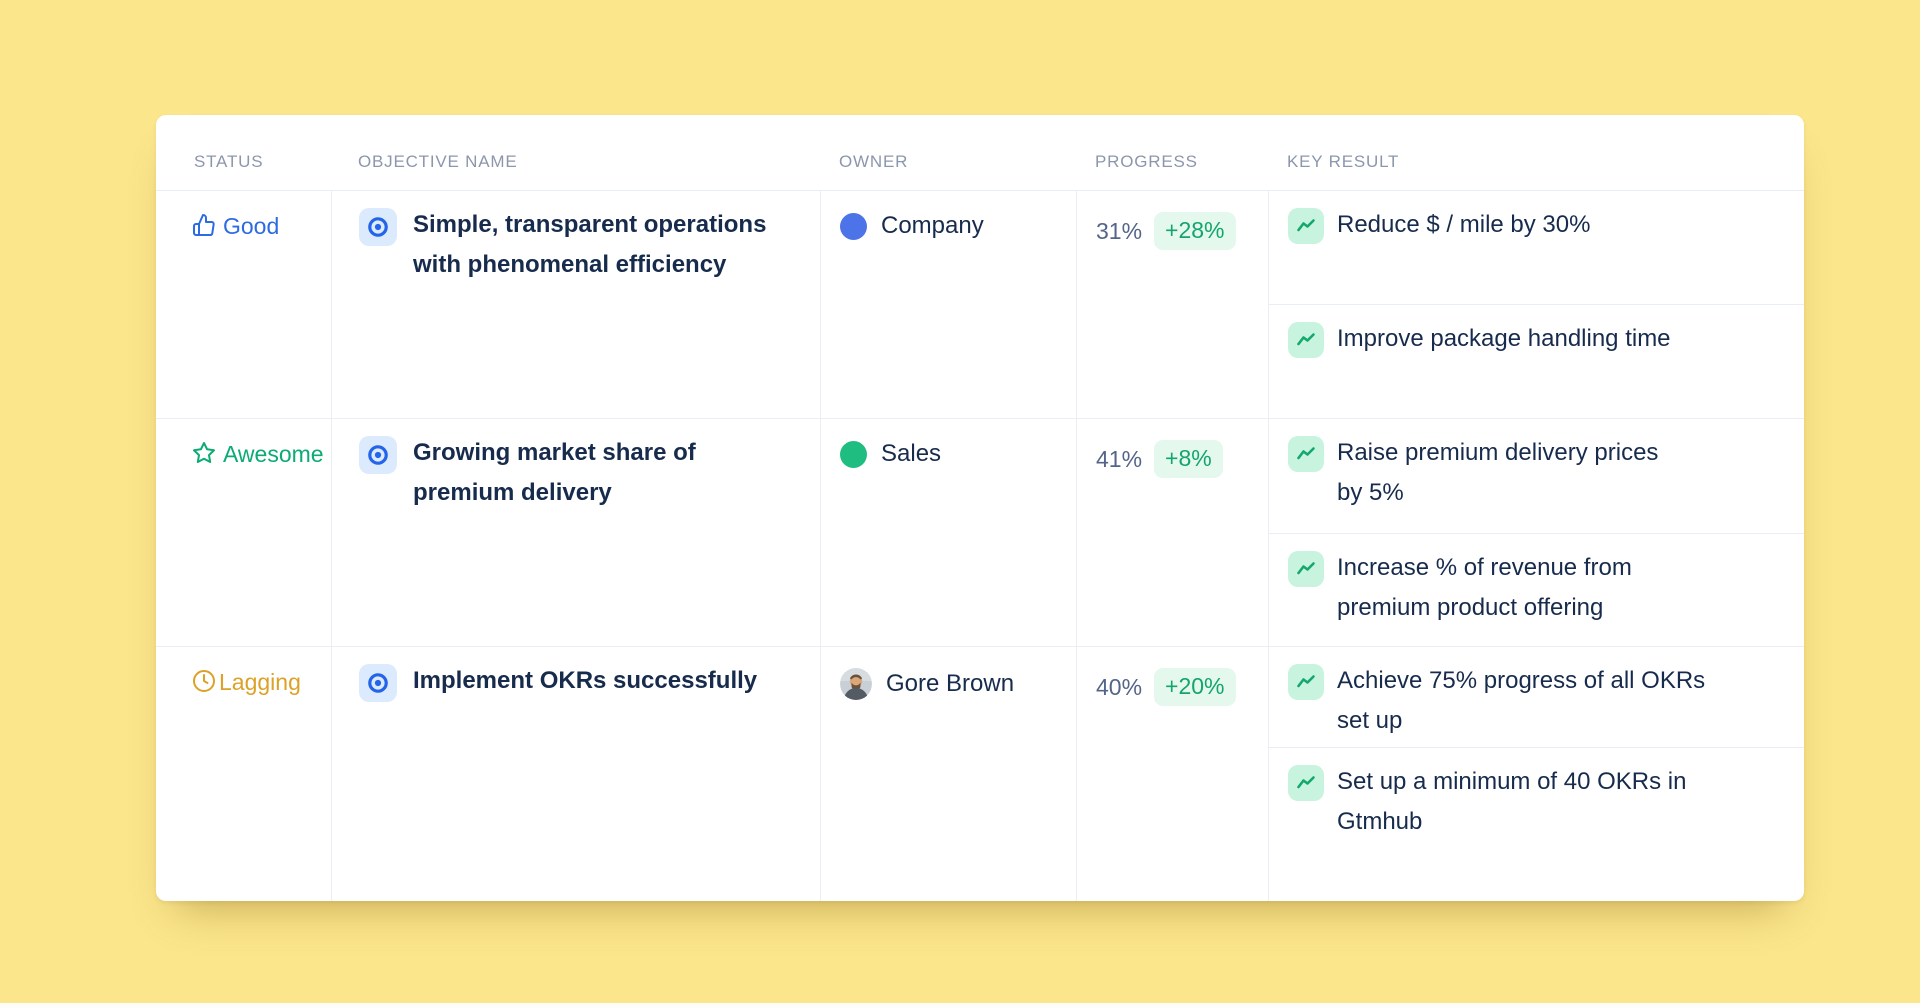  I want to click on column-header-progress: PROGRESS, so click(1146, 161).